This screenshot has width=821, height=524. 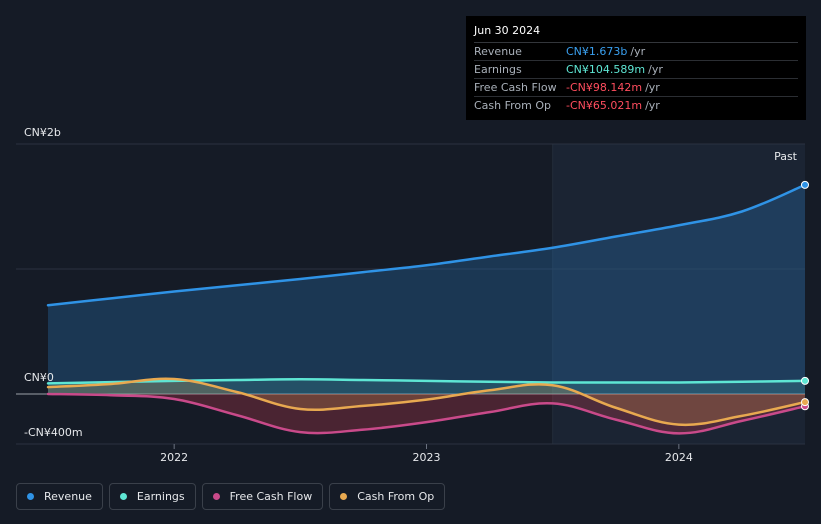 I want to click on tooltip-value: -CN¥98.142m, so click(x=604, y=87).